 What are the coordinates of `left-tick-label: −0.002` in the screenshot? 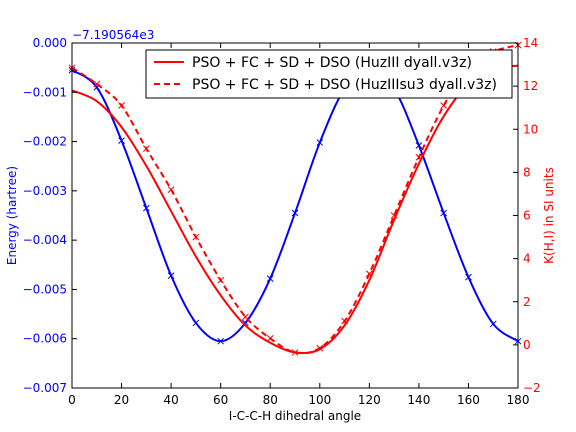 It's located at (45, 142).